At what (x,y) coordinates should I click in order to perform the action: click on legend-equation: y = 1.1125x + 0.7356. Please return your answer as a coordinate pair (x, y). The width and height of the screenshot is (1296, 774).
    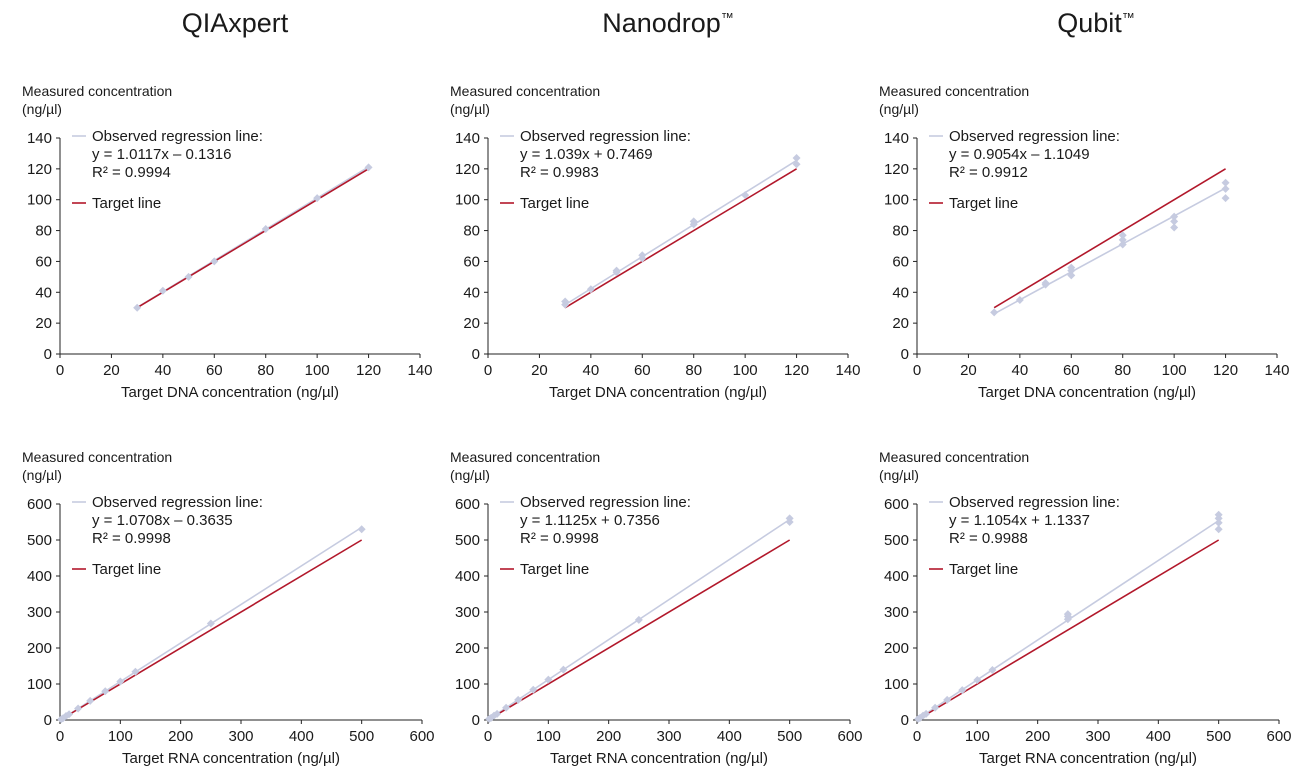
    Looking at the image, I should click on (590, 520).